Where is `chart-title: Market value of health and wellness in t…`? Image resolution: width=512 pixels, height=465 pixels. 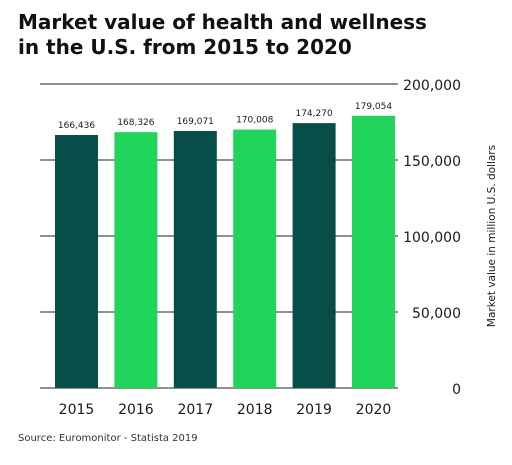 chart-title: Market value of health and wellness in t… is located at coordinates (253, 35).